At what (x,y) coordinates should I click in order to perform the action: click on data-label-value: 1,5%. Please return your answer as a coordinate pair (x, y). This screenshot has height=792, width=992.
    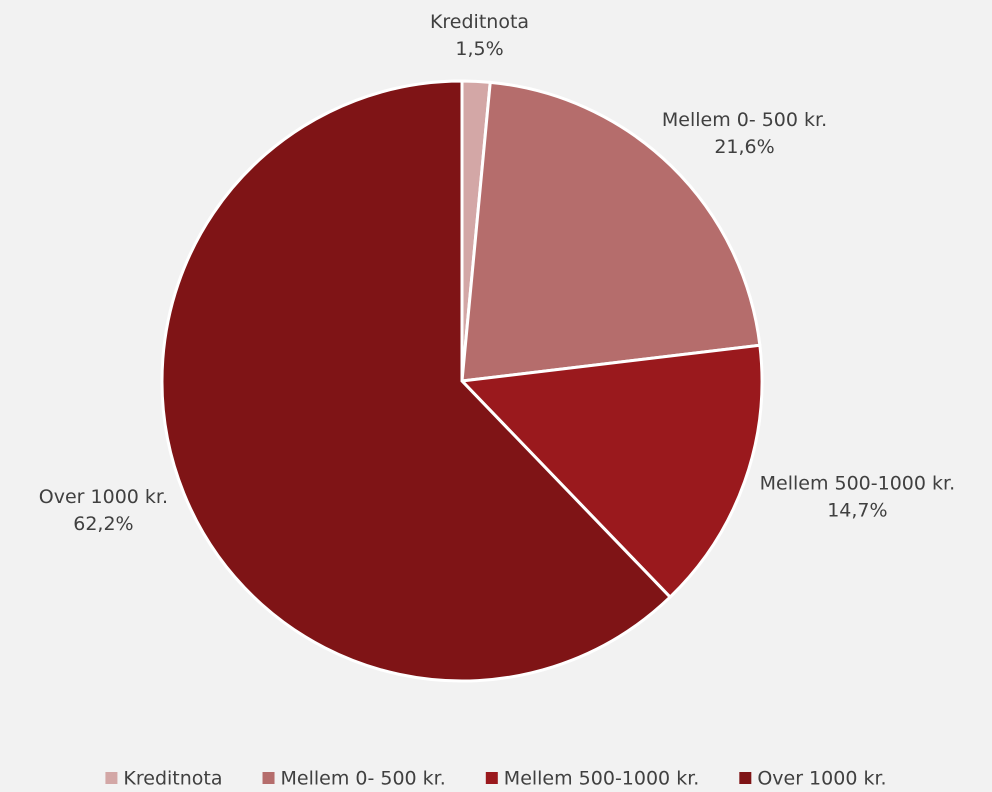
    Looking at the image, I should click on (479, 49).